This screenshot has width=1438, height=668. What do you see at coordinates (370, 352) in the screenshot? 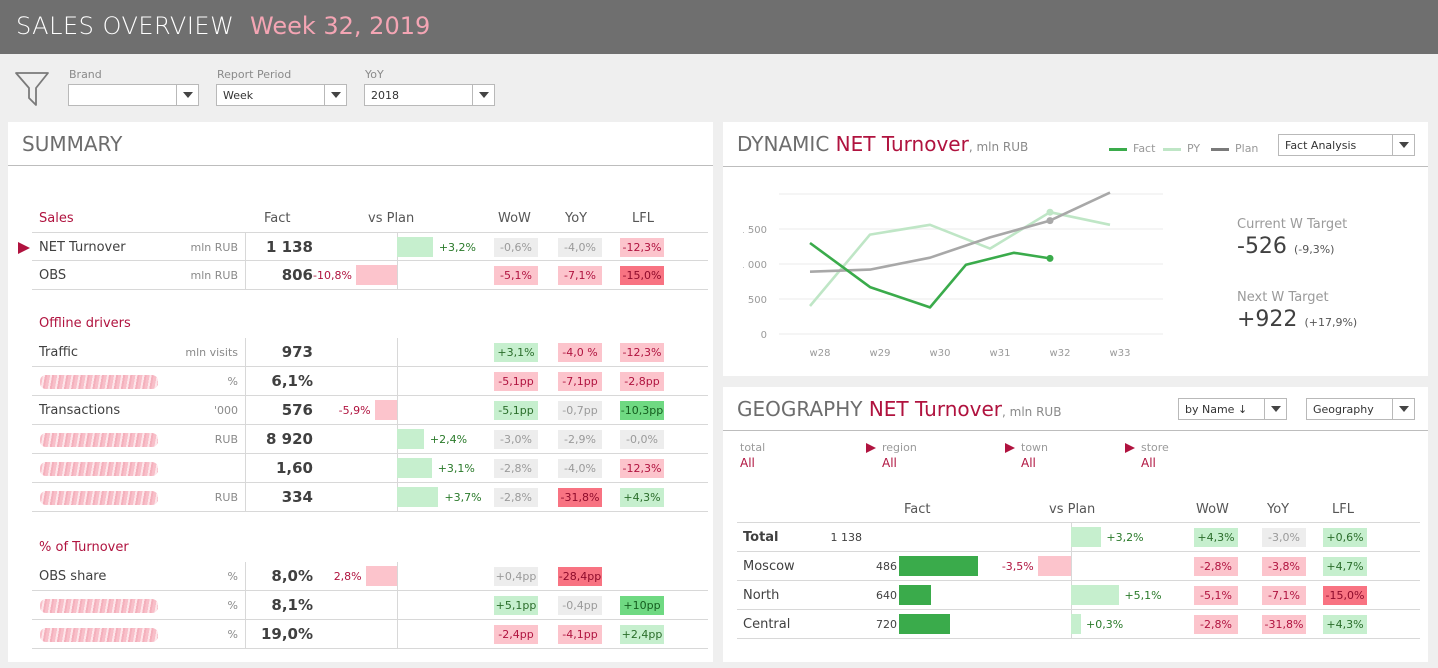
I see `table-row: Traffic mln visits 973 +3,1% -4,0 % -12,3%` at bounding box center [370, 352].